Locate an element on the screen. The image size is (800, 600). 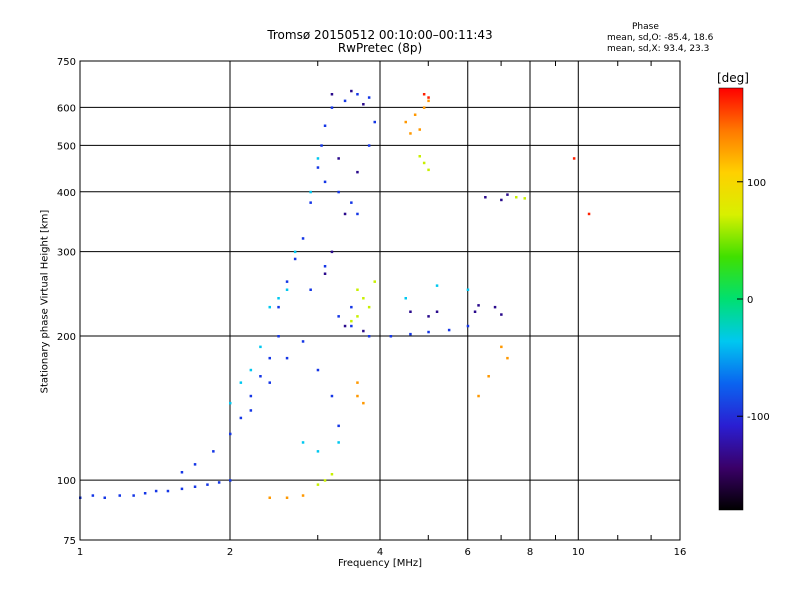
y-tick-label: 600 is located at coordinates (66, 108).